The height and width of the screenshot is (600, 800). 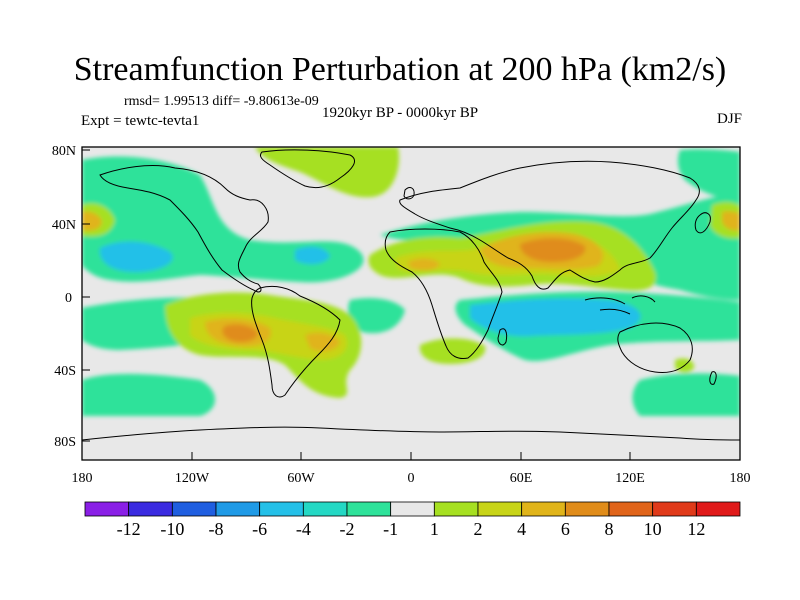 I want to click on lat-label-40s: 40S, so click(x=65, y=371).